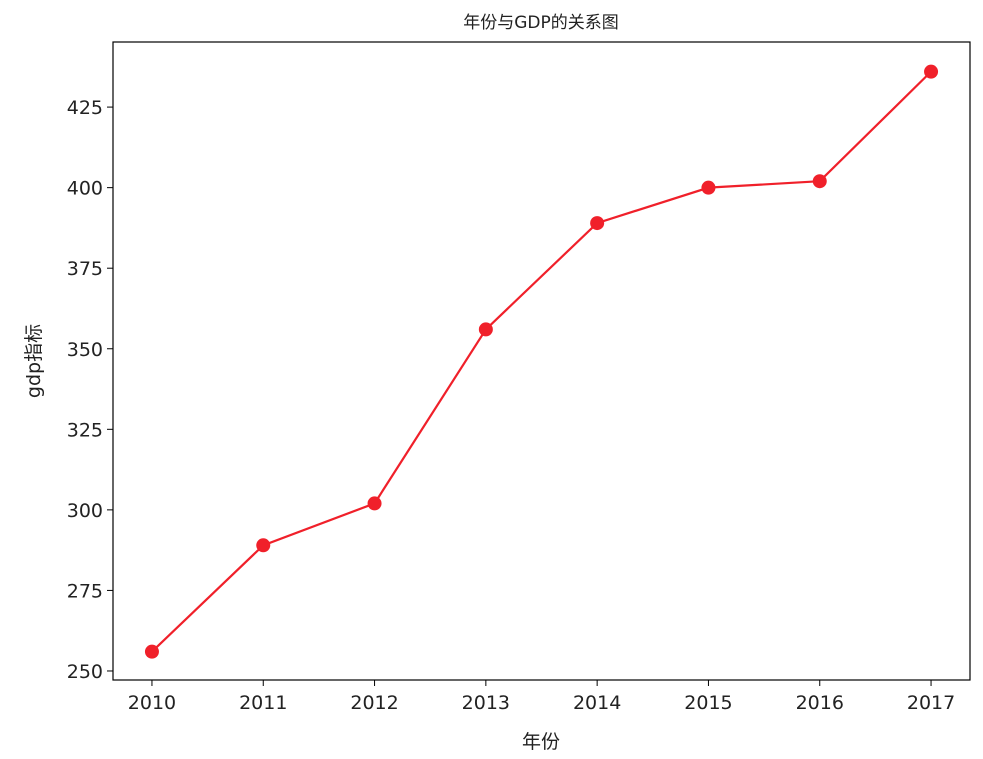  What do you see at coordinates (85, 269) in the screenshot?
I see `y-tick-label: 375` at bounding box center [85, 269].